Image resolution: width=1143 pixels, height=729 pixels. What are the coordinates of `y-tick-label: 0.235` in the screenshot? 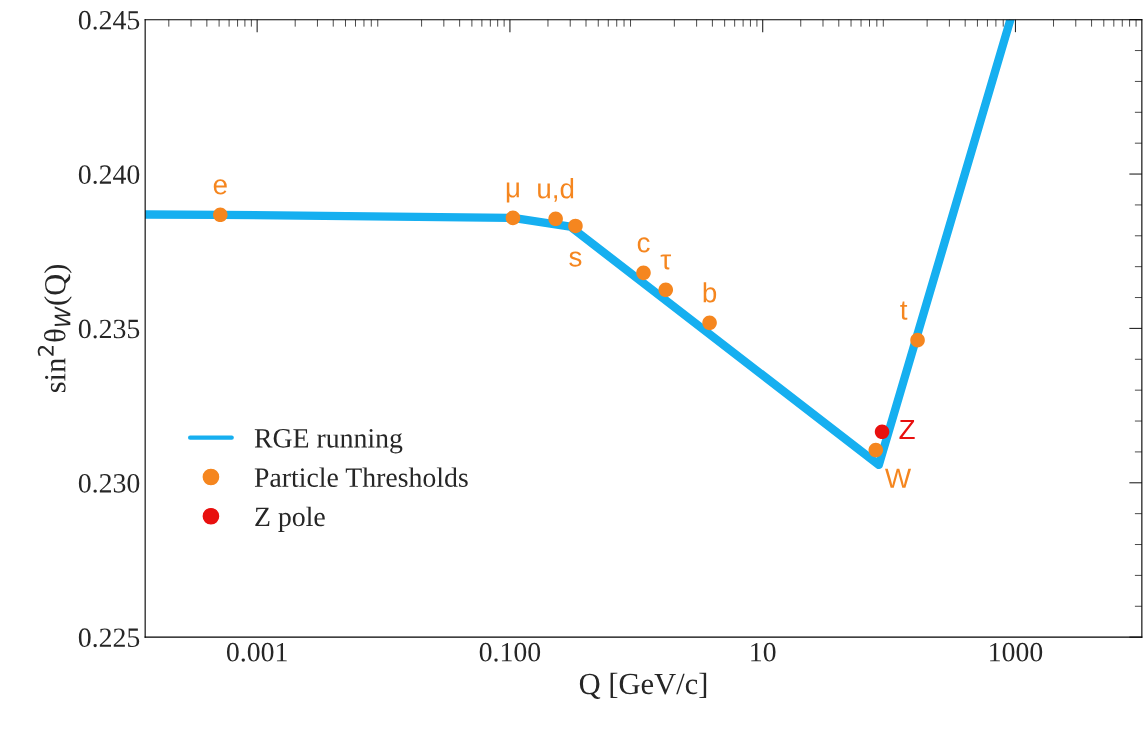 It's located at (109, 329).